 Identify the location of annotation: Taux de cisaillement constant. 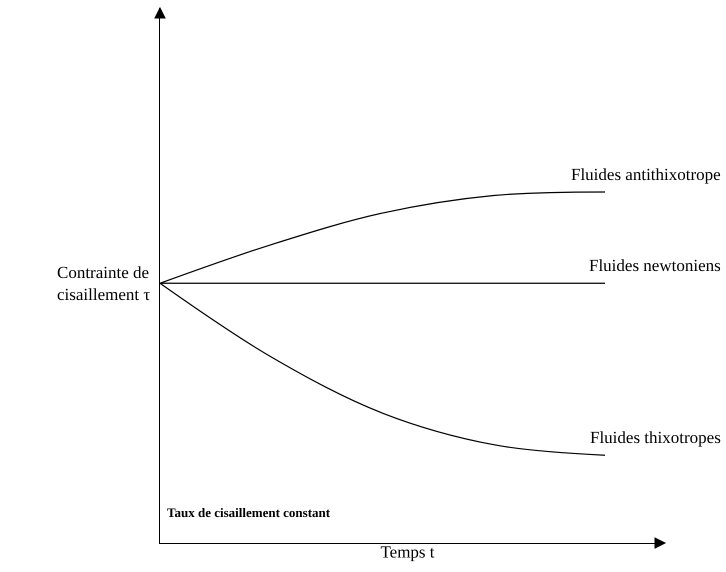
(249, 512).